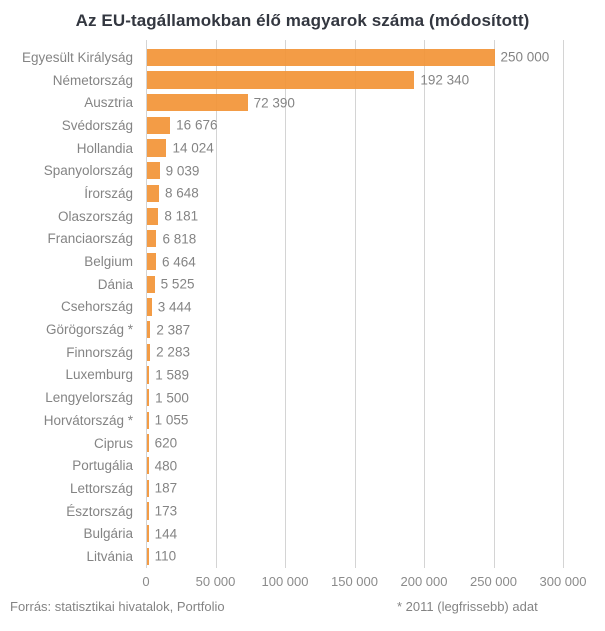  Describe the element at coordinates (493, 581) in the screenshot. I see `x-tick-label: 250 000` at that location.